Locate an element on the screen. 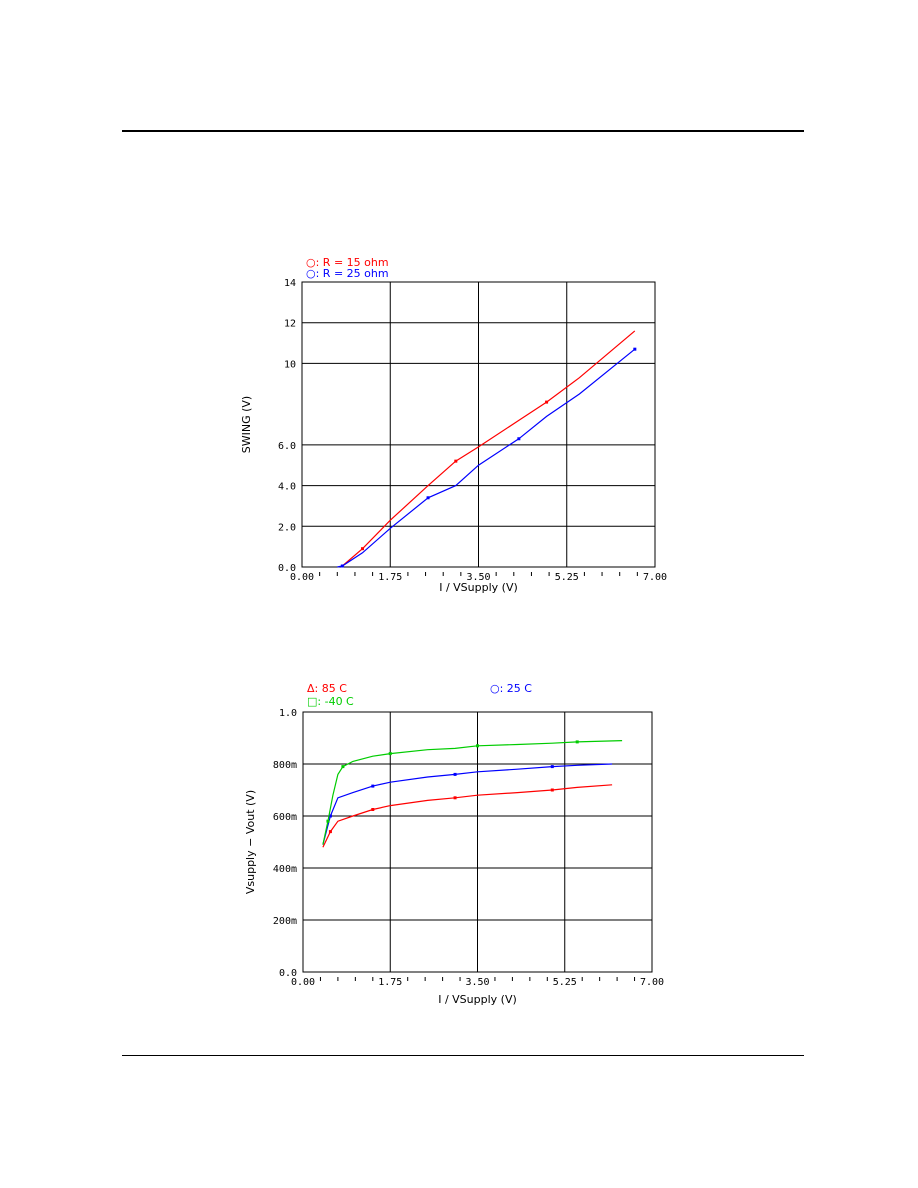 Image resolution: width=918 pixels, height=1188 pixels. y-tick-label: 400m is located at coordinates (285, 869).